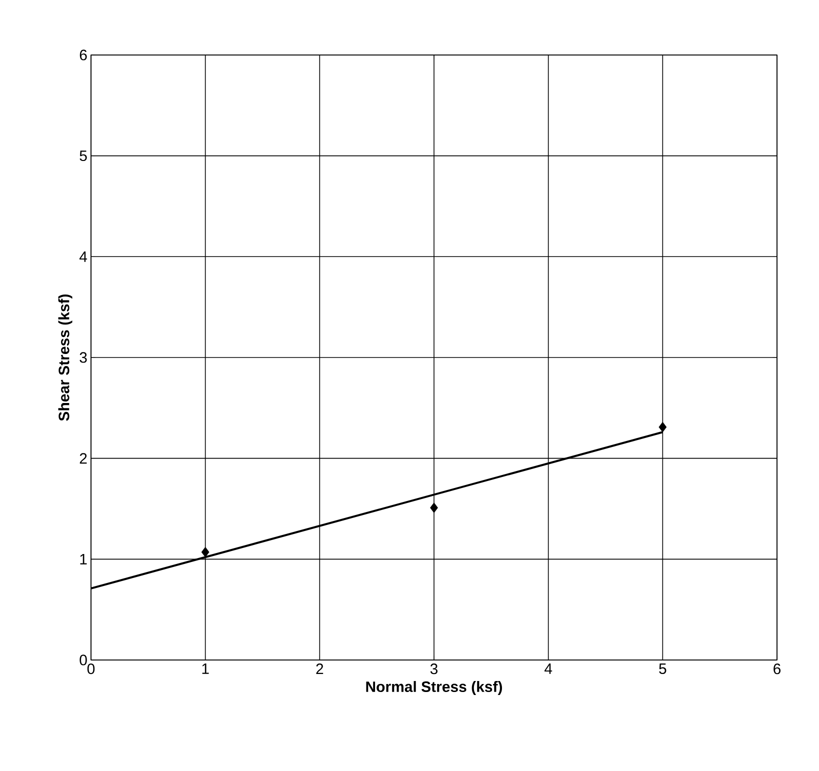  Describe the element at coordinates (83, 257) in the screenshot. I see `y-tick-label: 4` at that location.